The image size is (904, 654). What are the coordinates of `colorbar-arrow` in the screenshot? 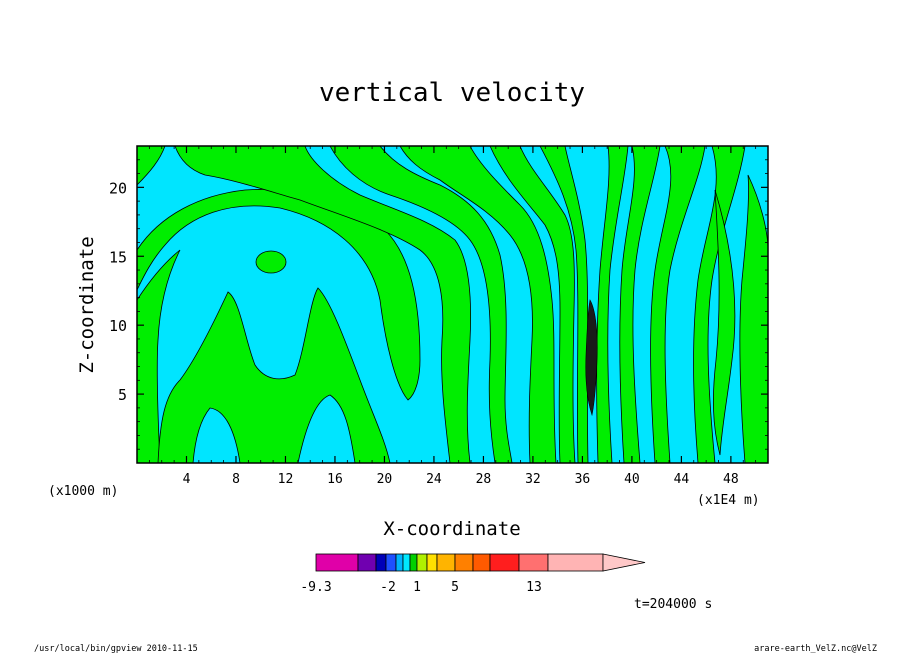 It's located at (624, 562).